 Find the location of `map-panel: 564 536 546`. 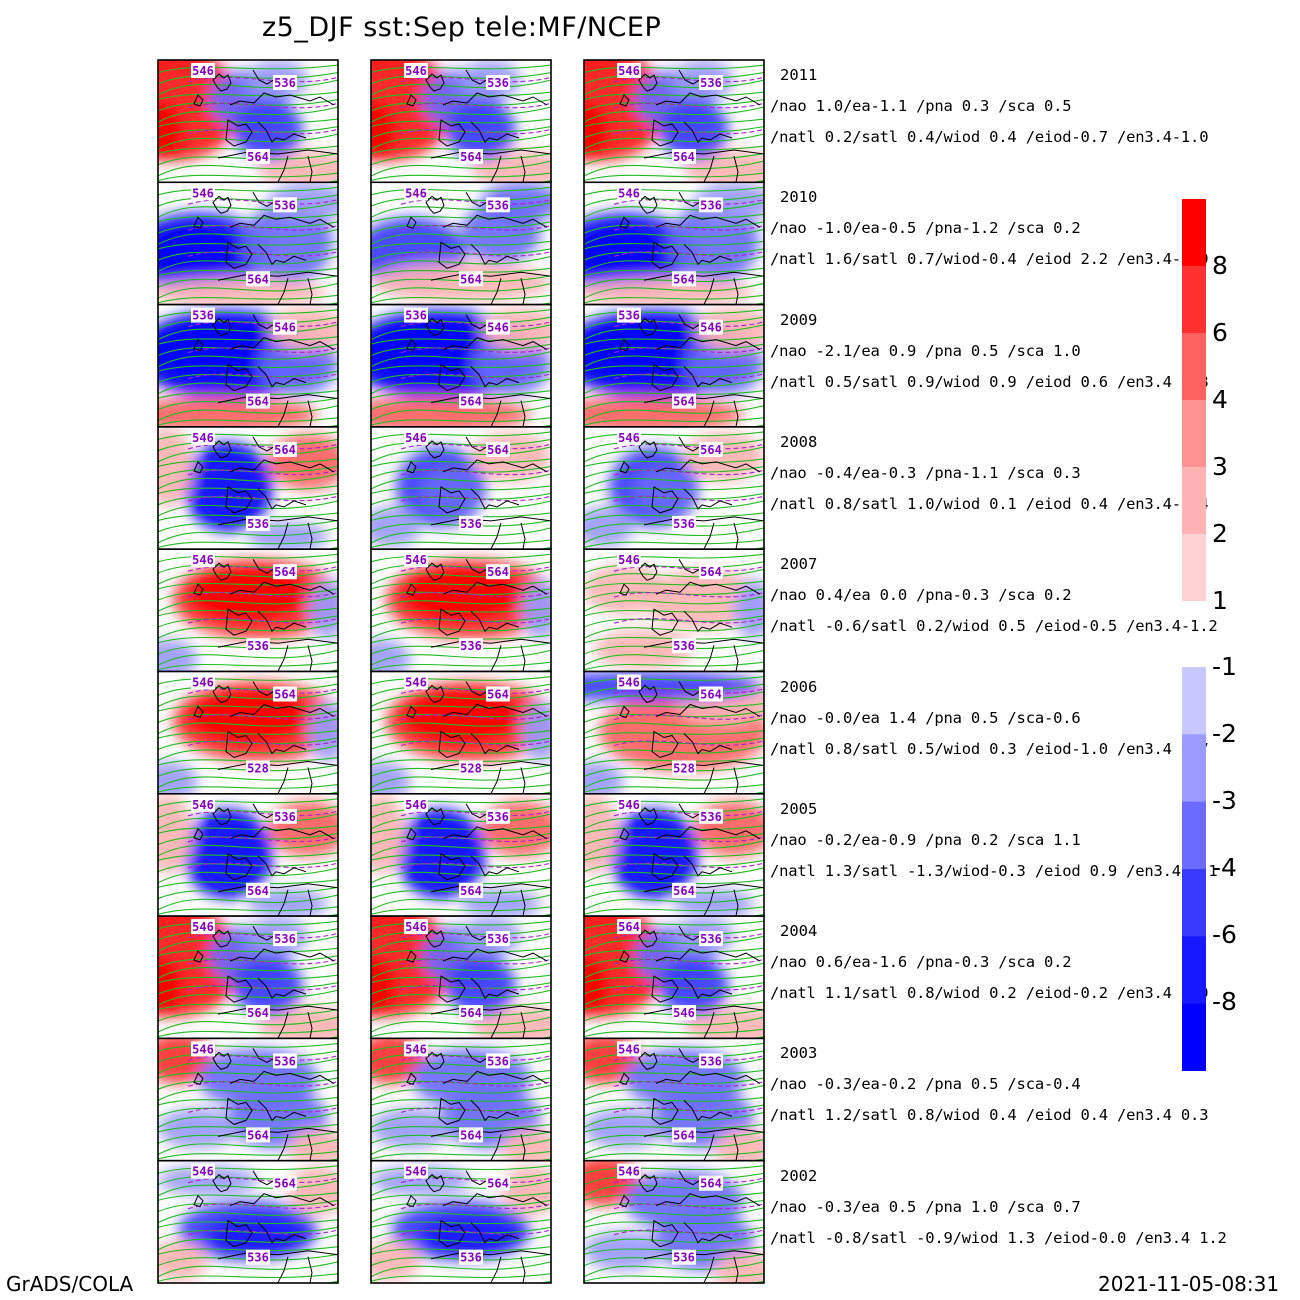

map-panel: 564 536 546 is located at coordinates (674, 977).